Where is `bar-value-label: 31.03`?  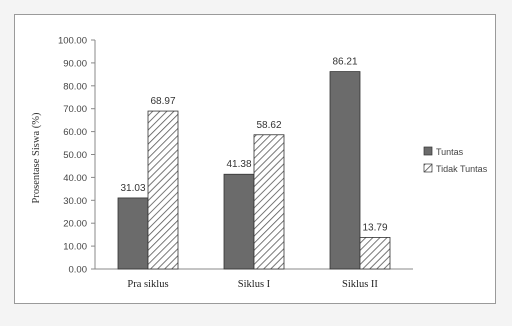 bar-value-label: 31.03 is located at coordinates (132, 188).